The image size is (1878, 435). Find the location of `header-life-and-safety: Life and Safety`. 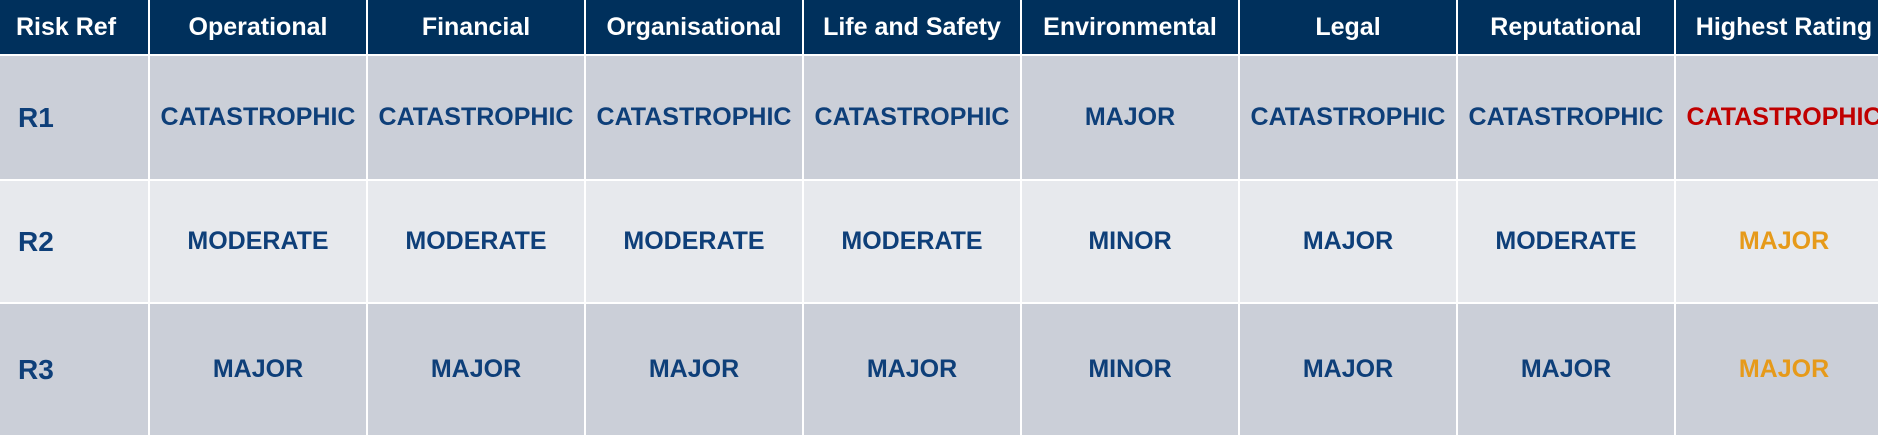

header-life-and-safety: Life and Safety is located at coordinates (912, 27).